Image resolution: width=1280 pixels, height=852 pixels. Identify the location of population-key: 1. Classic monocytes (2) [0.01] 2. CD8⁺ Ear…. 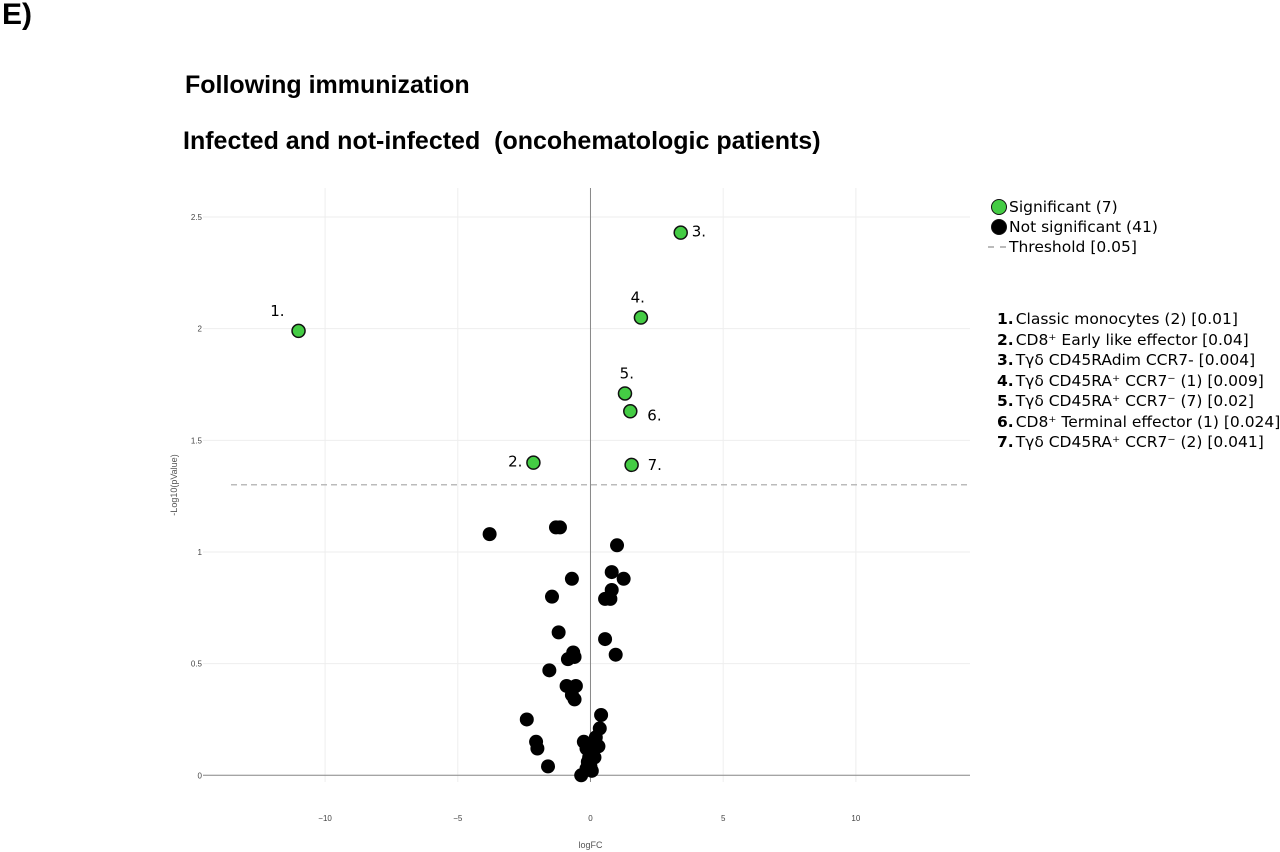
(1138, 382).